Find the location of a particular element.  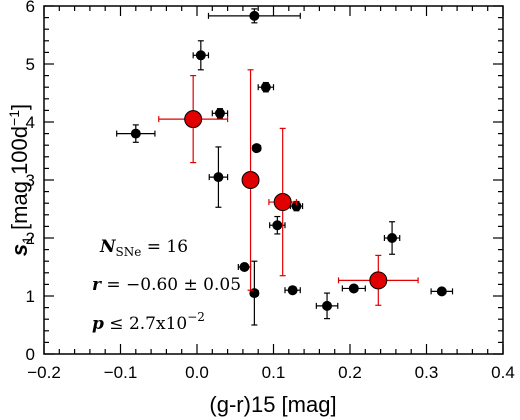

y-axis-close: ] is located at coordinates (19, 107).